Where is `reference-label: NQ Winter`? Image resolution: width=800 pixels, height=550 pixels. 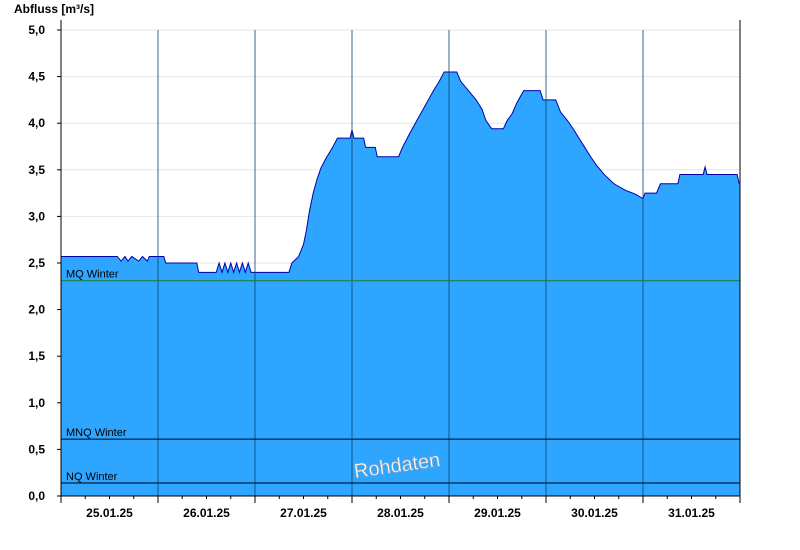
reference-label: NQ Winter is located at coordinates (92, 477).